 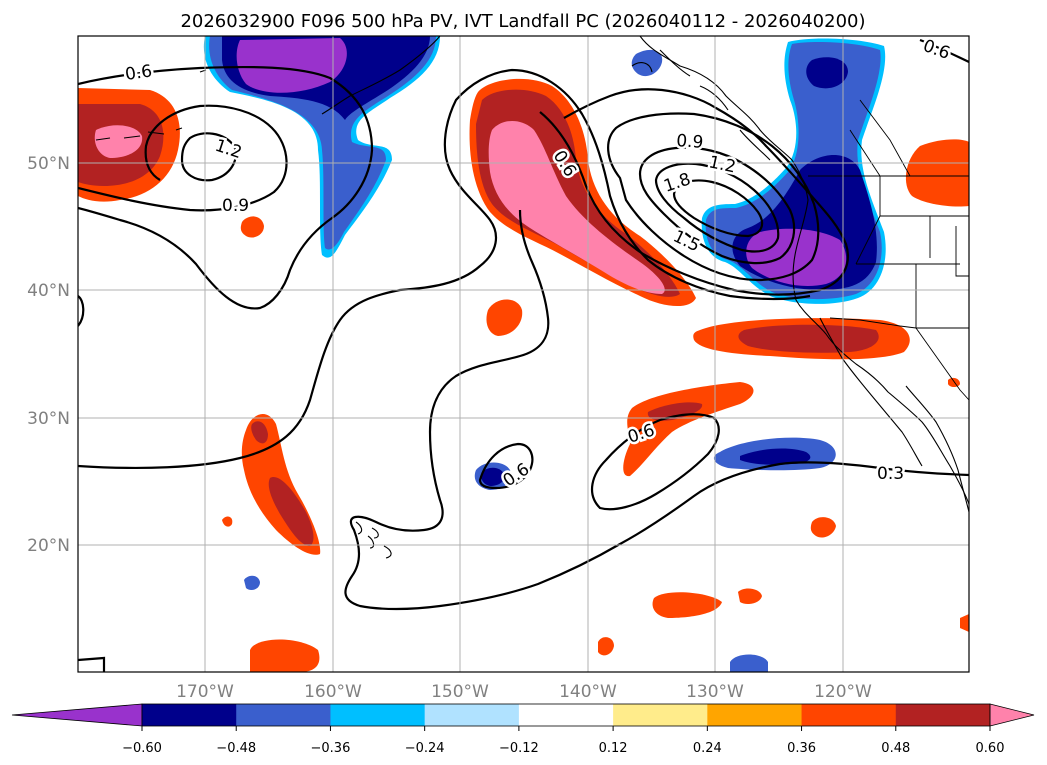 What do you see at coordinates (524, 692) in the screenshot?
I see `lon-labels: 170°W 160°W 150°W 140°W 130°W 120°W` at bounding box center [524, 692].